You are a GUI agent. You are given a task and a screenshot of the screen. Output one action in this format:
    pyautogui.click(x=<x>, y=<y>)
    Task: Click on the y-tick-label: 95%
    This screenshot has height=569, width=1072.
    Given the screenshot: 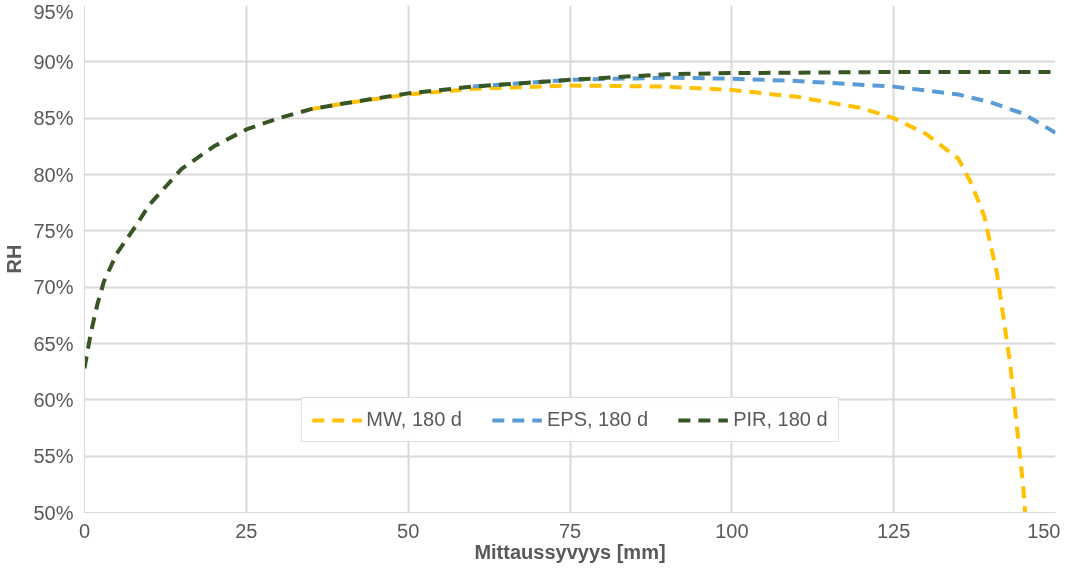 What is the action you would take?
    pyautogui.click(x=53, y=11)
    